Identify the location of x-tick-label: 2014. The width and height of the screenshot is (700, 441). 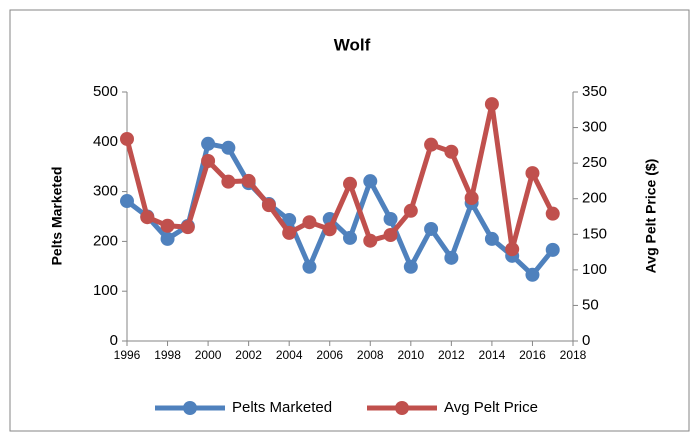
(492, 355).